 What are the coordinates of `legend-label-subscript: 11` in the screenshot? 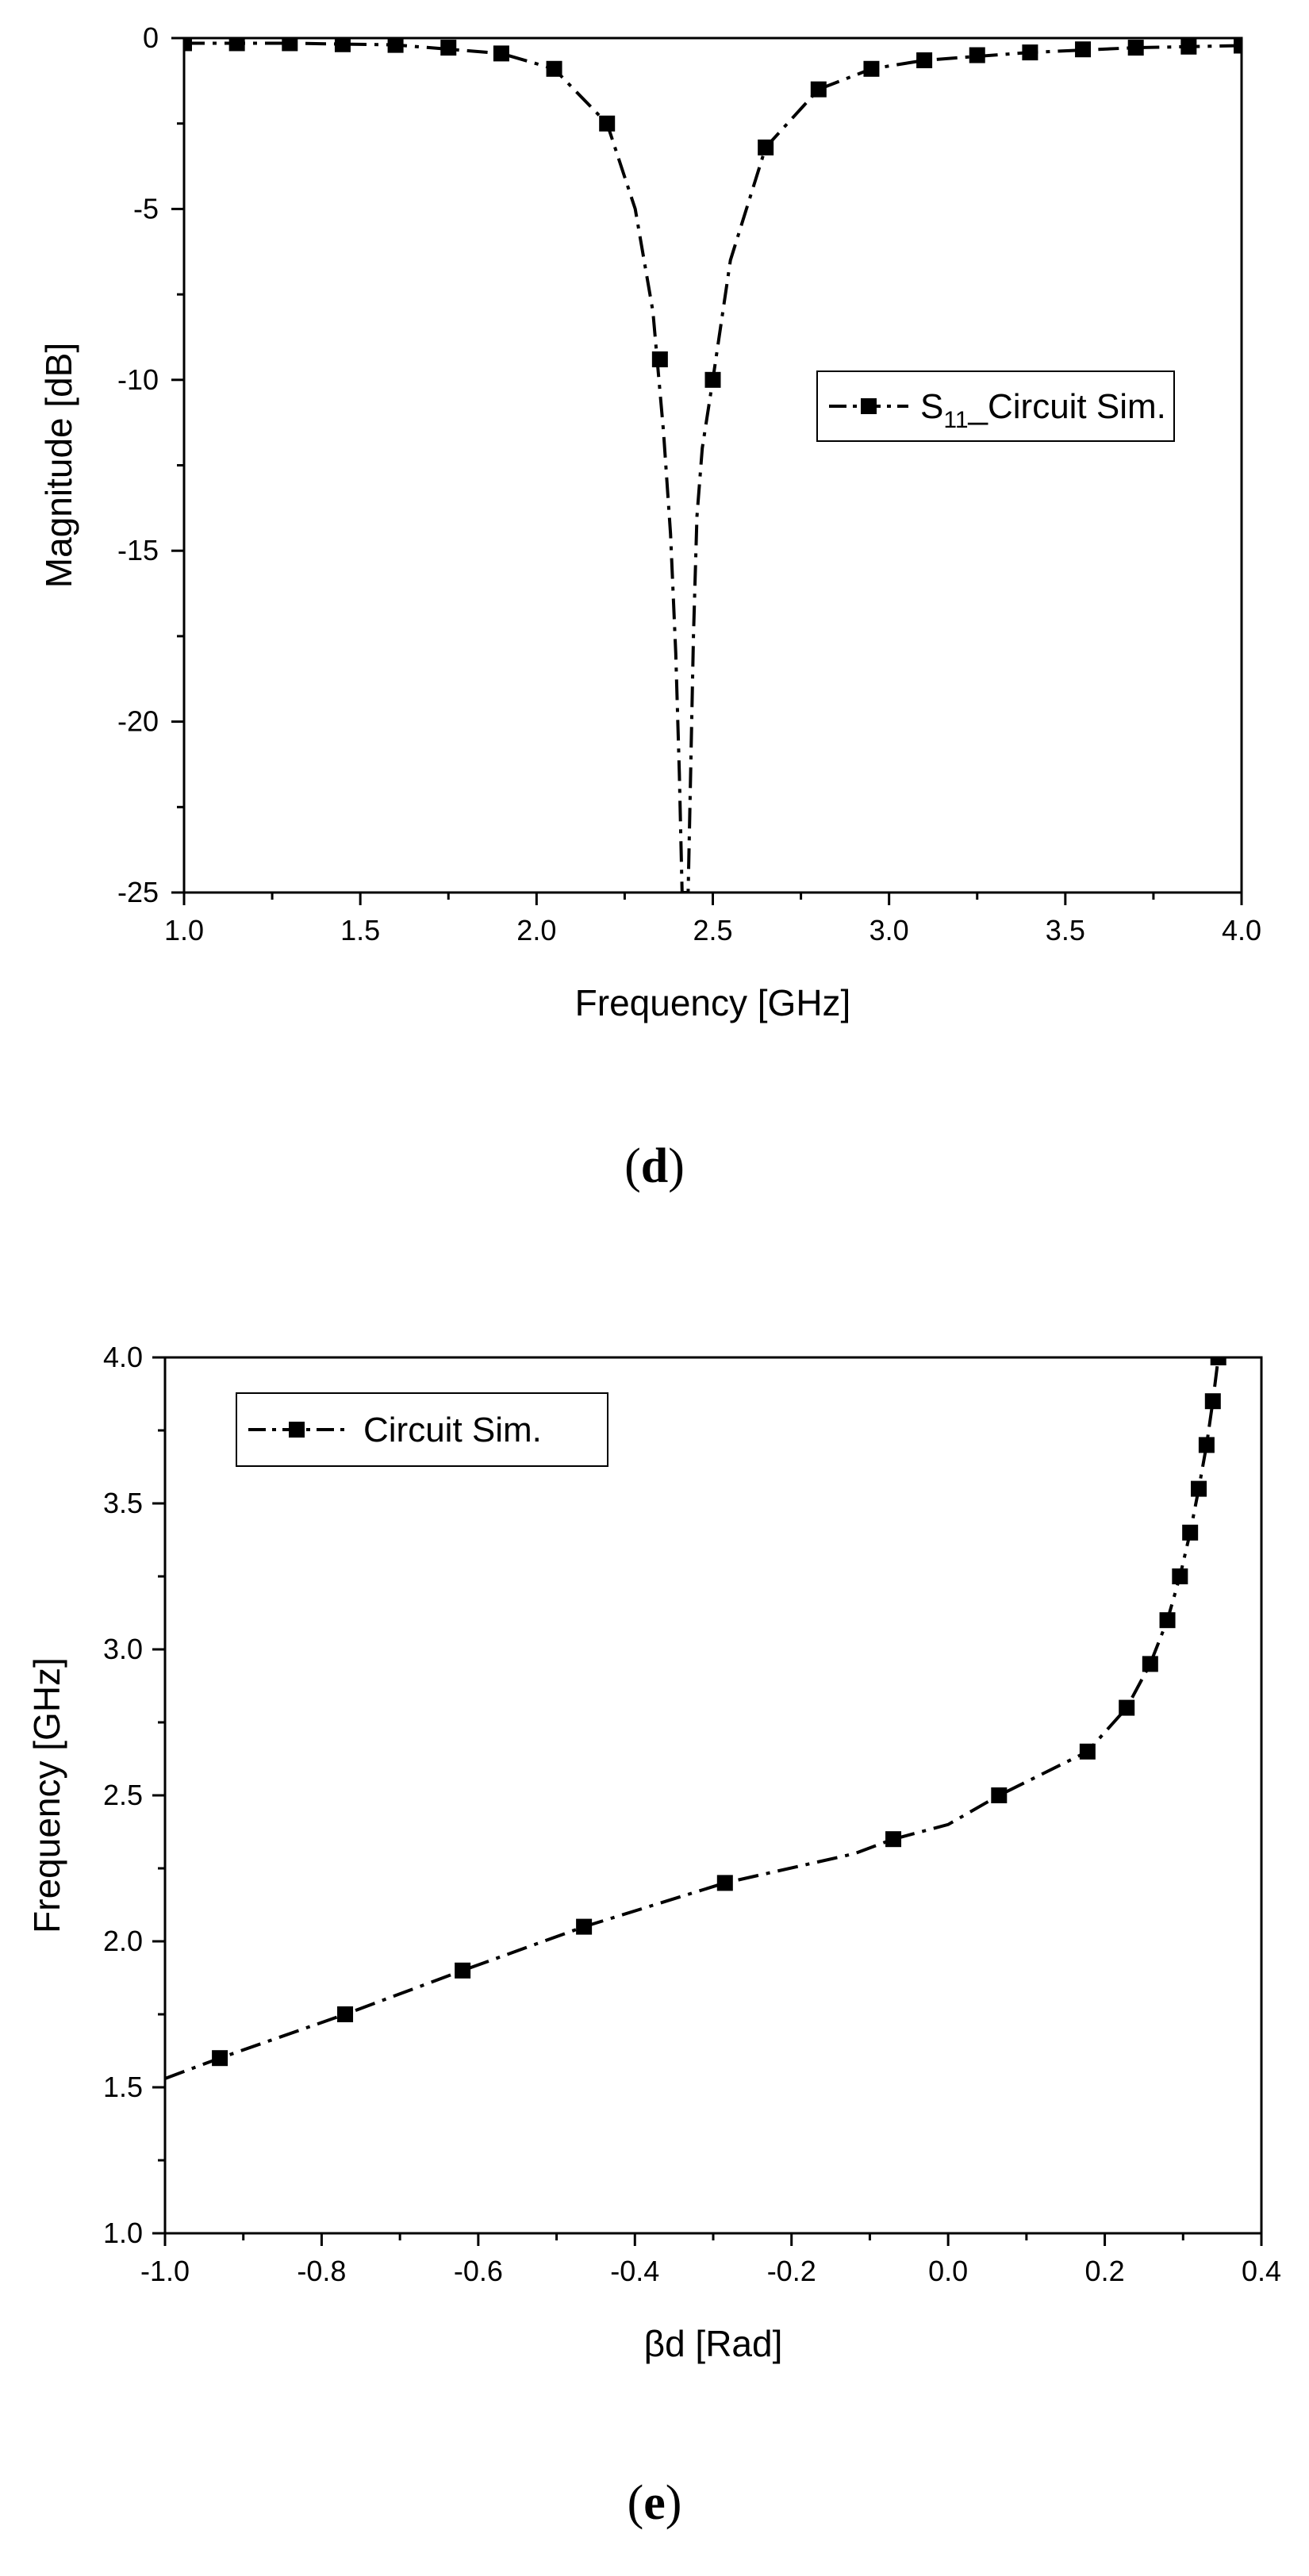 It's located at (955, 420).